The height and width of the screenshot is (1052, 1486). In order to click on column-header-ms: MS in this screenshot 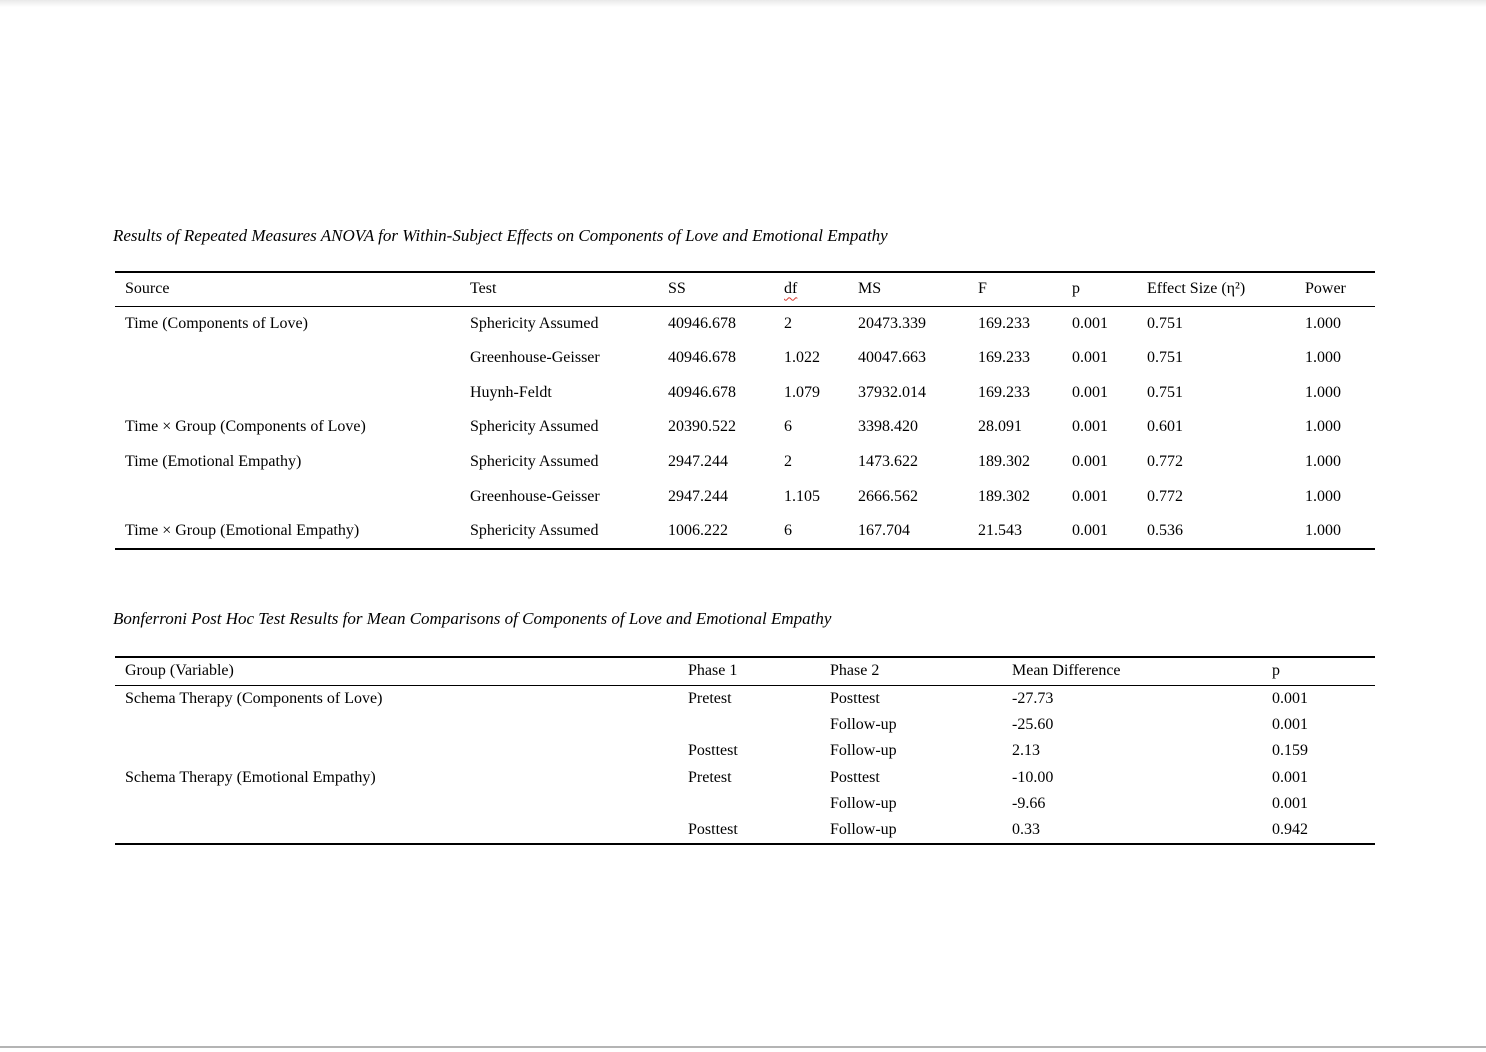, I will do `click(918, 289)`.